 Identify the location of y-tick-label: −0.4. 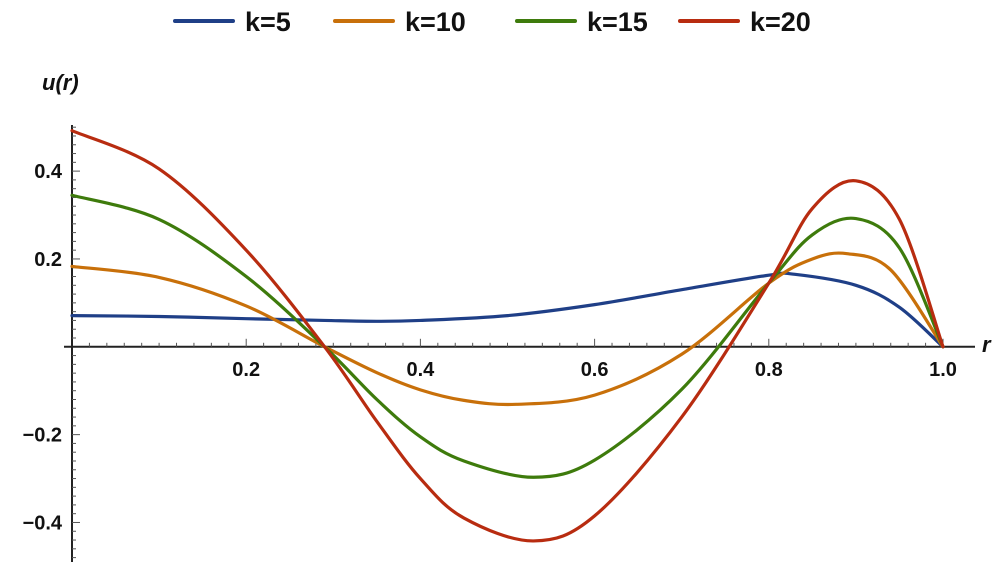
(43, 523).